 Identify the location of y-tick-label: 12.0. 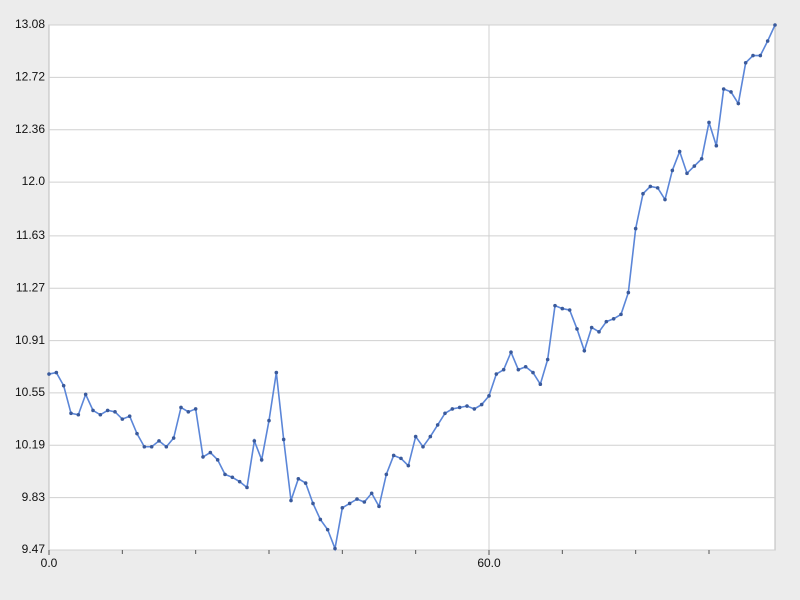
(34, 181).